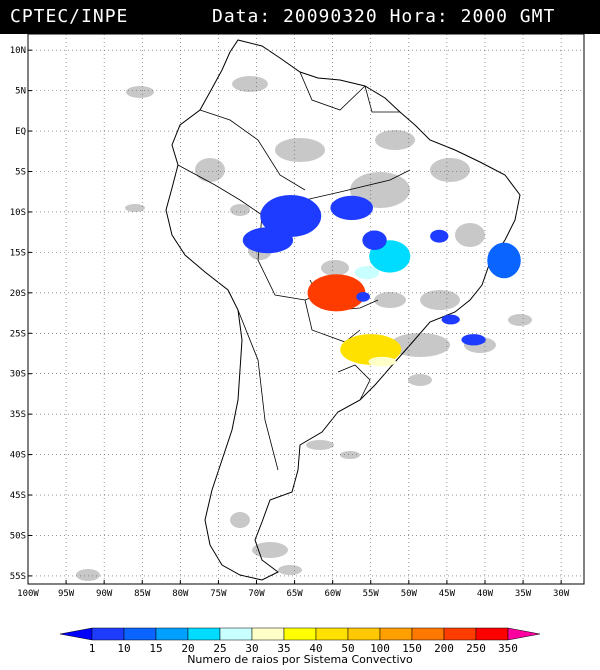 This screenshot has width=600, height=670. Describe the element at coordinates (18, 577) in the screenshot. I see `lat-label: 55S` at that location.